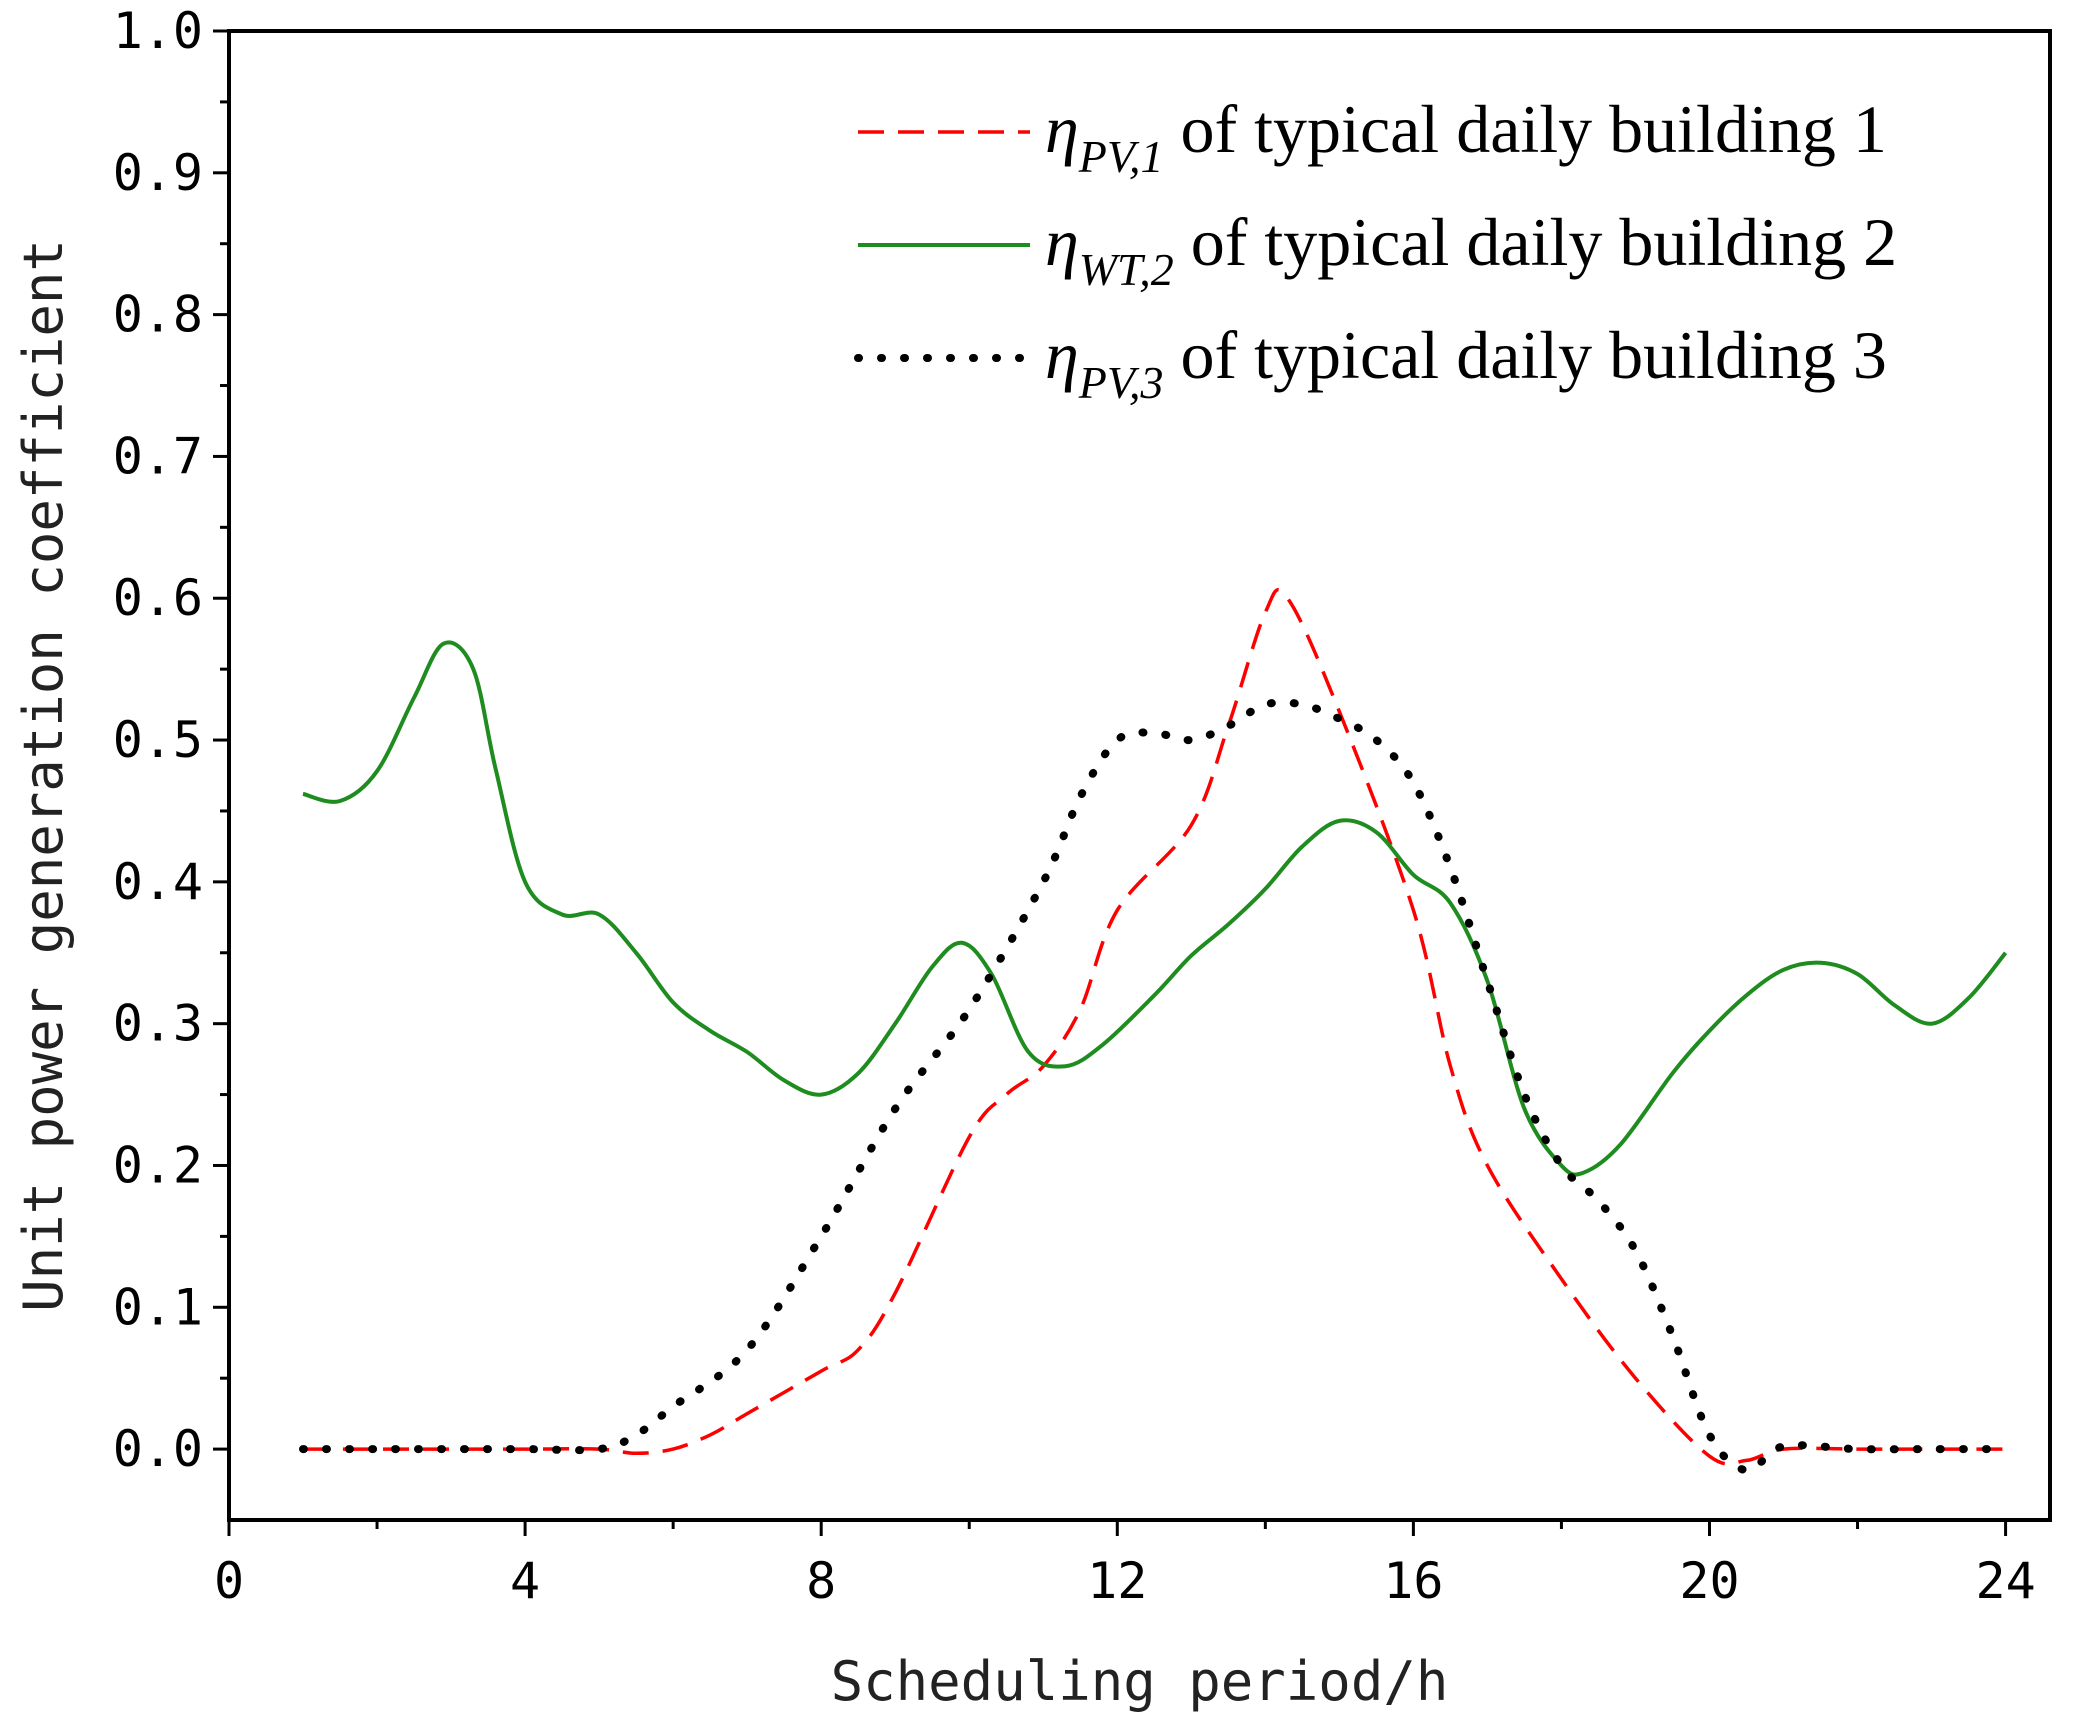 This screenshot has height=1721, width=2087. Describe the element at coordinates (1525, 129) in the screenshot. I see `legend-suffix: of typical daily building 1` at that location.